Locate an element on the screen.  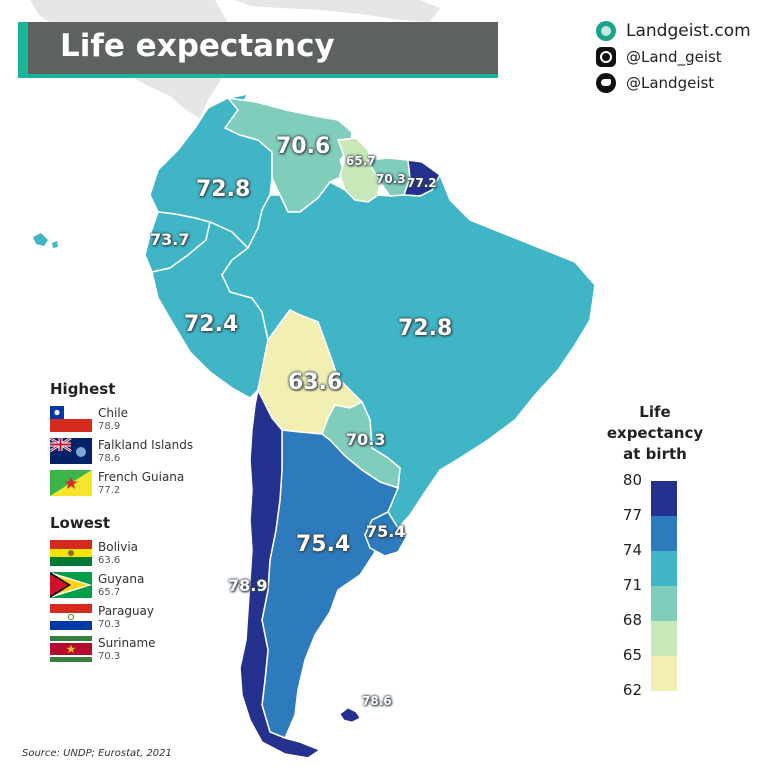
entry-value: 65.7 is located at coordinates (109, 592).